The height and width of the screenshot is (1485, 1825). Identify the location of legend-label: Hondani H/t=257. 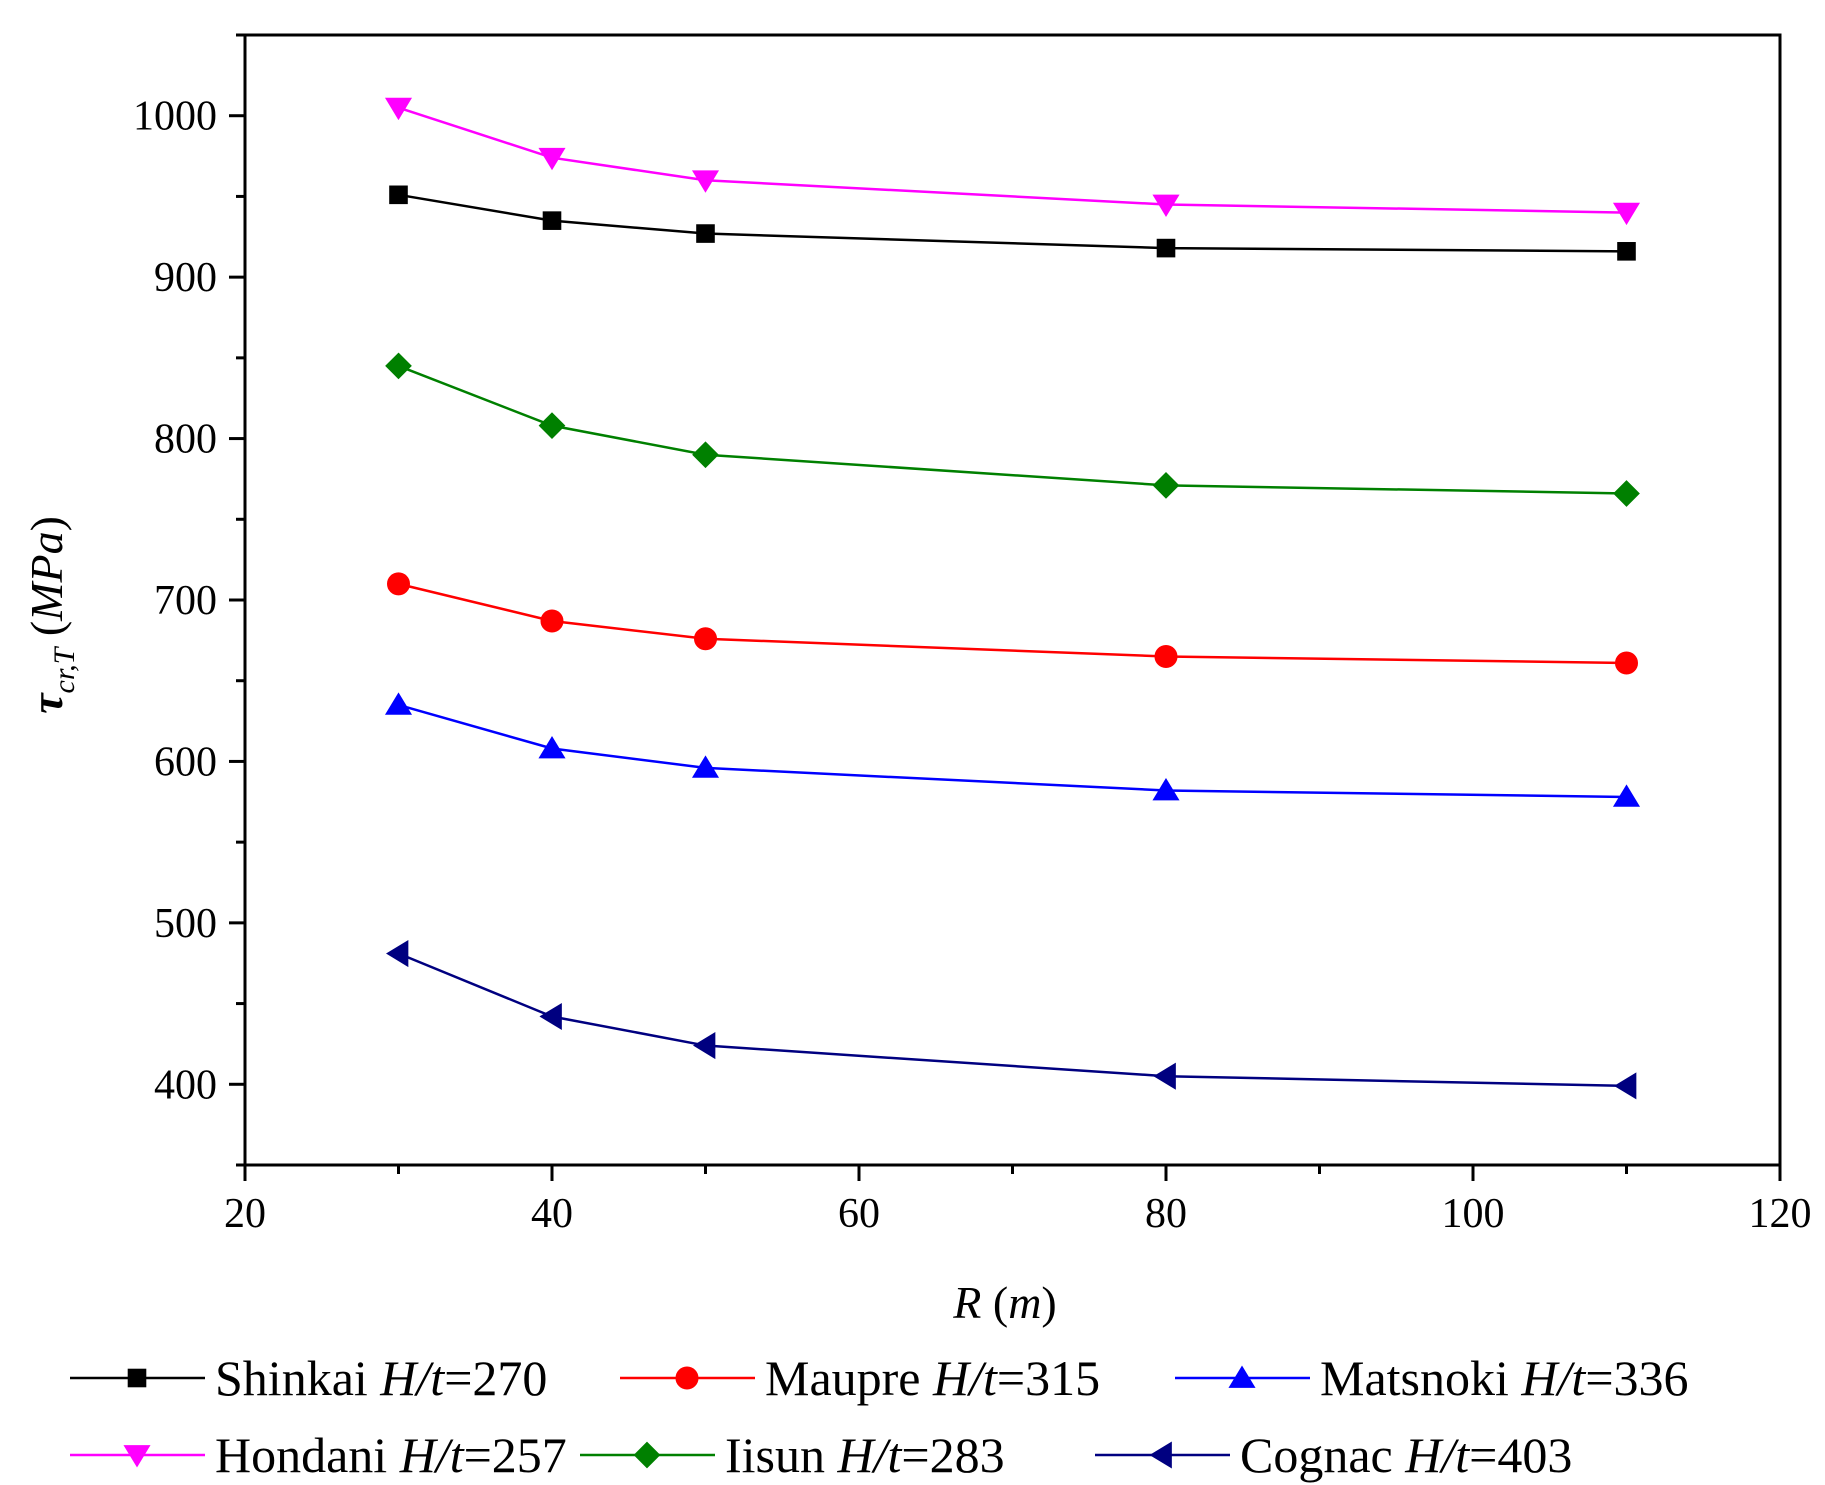
(391, 1455).